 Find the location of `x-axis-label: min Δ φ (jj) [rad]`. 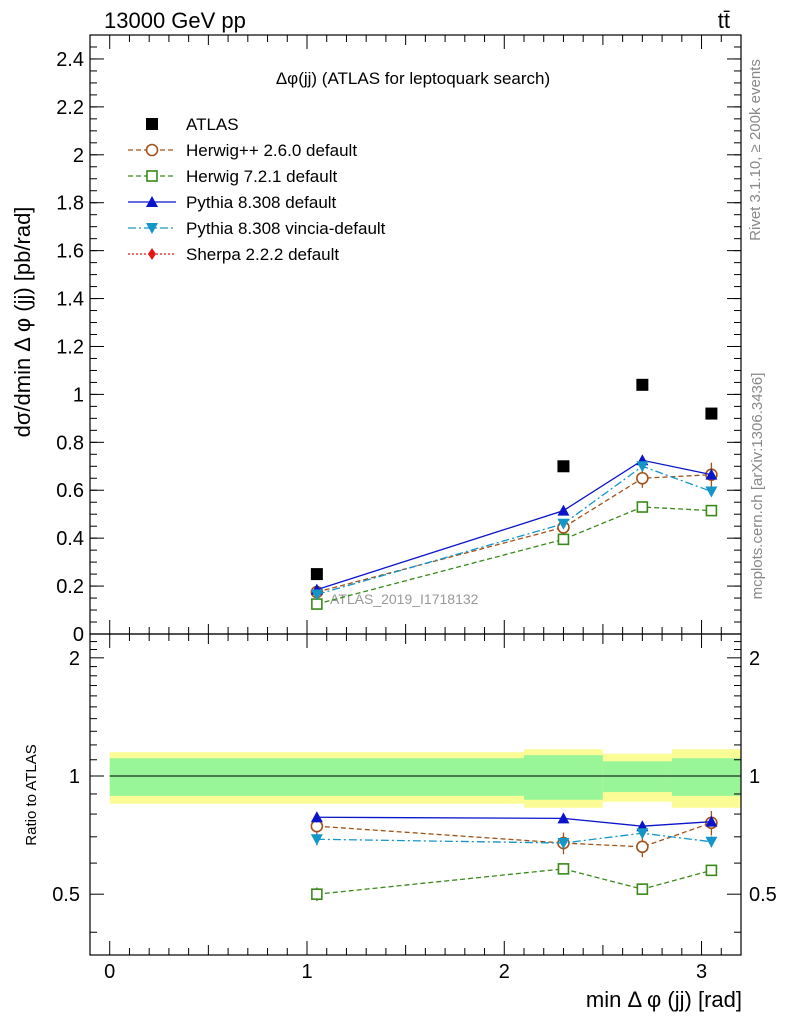

x-axis-label: min Δ φ (jj) [rad] is located at coordinates (664, 999).